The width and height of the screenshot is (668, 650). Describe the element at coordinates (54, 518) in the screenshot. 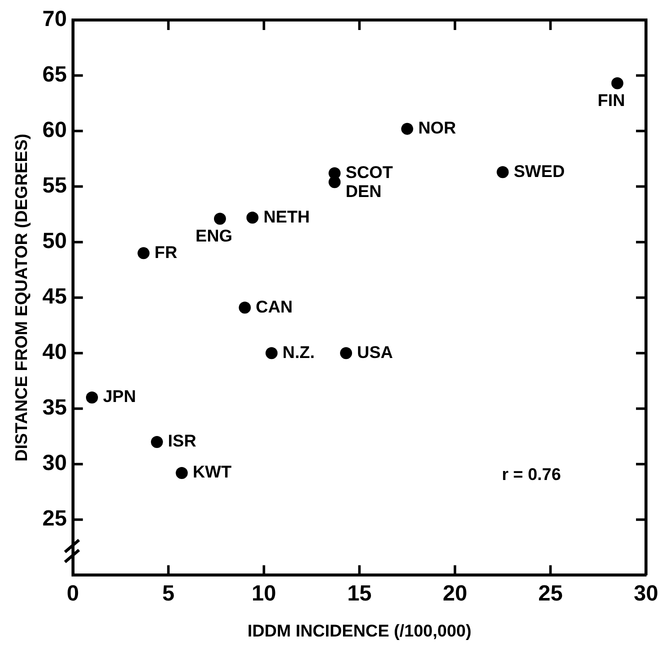

I see `y-tick-label: 25` at that location.